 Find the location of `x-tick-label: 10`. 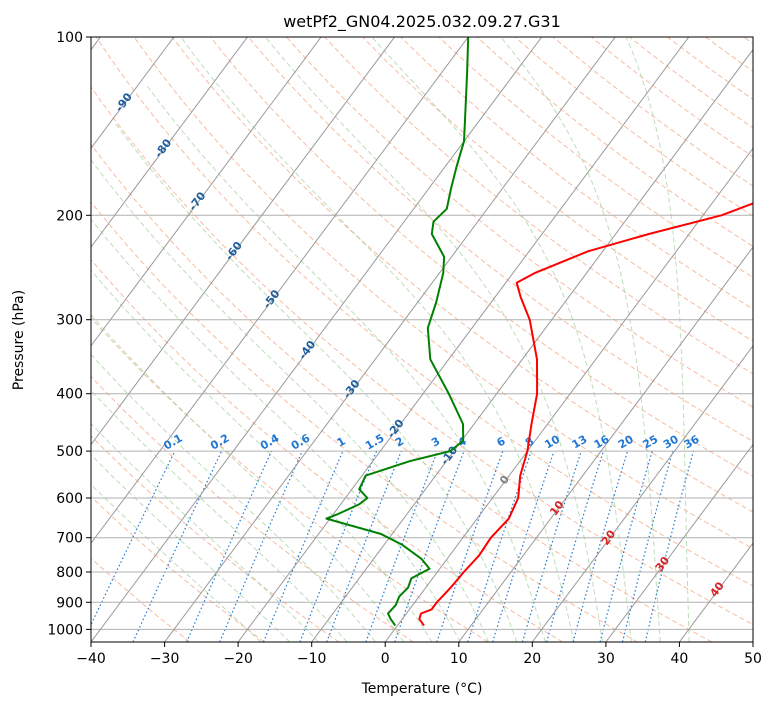

x-tick-label: 10 is located at coordinates (459, 659).